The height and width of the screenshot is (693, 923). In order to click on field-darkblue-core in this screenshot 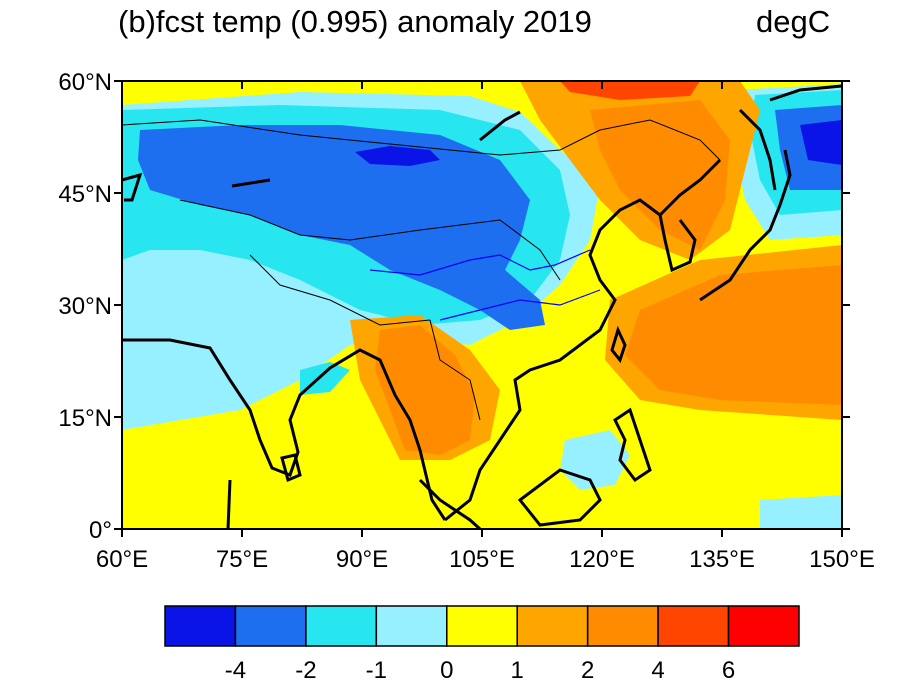, I will do `click(397, 156)`.